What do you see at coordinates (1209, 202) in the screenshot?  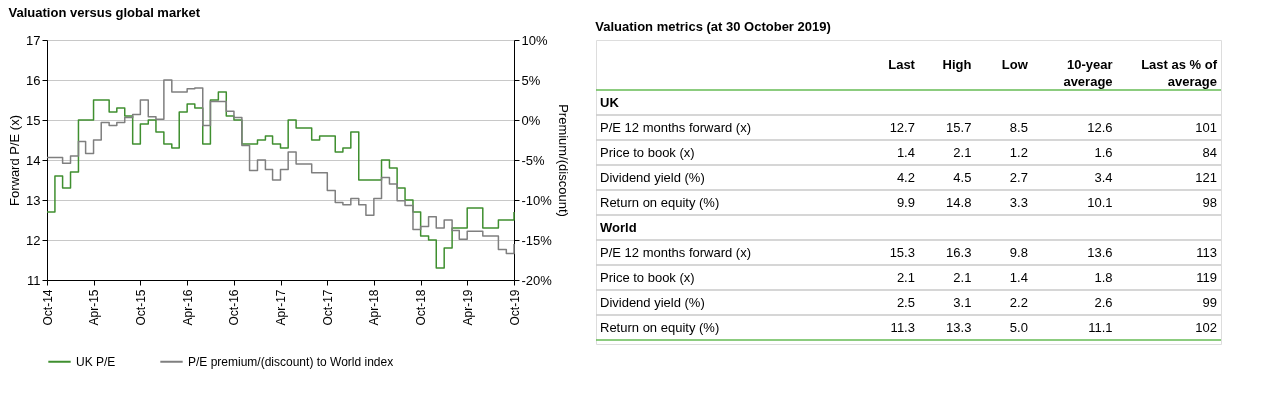 I see `text: 98` at bounding box center [1209, 202].